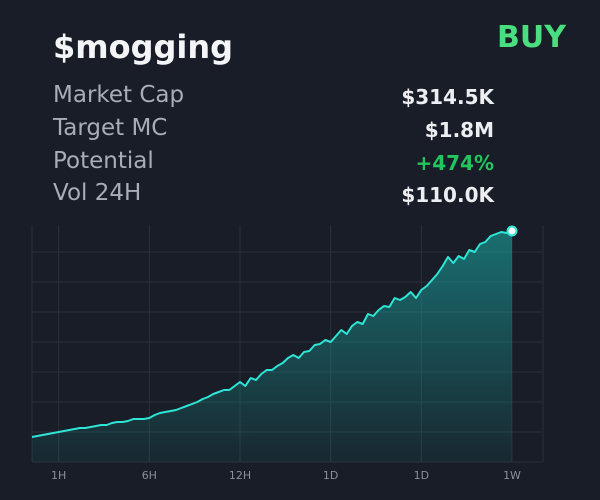 This screenshot has height=500, width=600. Describe the element at coordinates (240, 475) in the screenshot. I see `x-tick-label: 12H` at that location.